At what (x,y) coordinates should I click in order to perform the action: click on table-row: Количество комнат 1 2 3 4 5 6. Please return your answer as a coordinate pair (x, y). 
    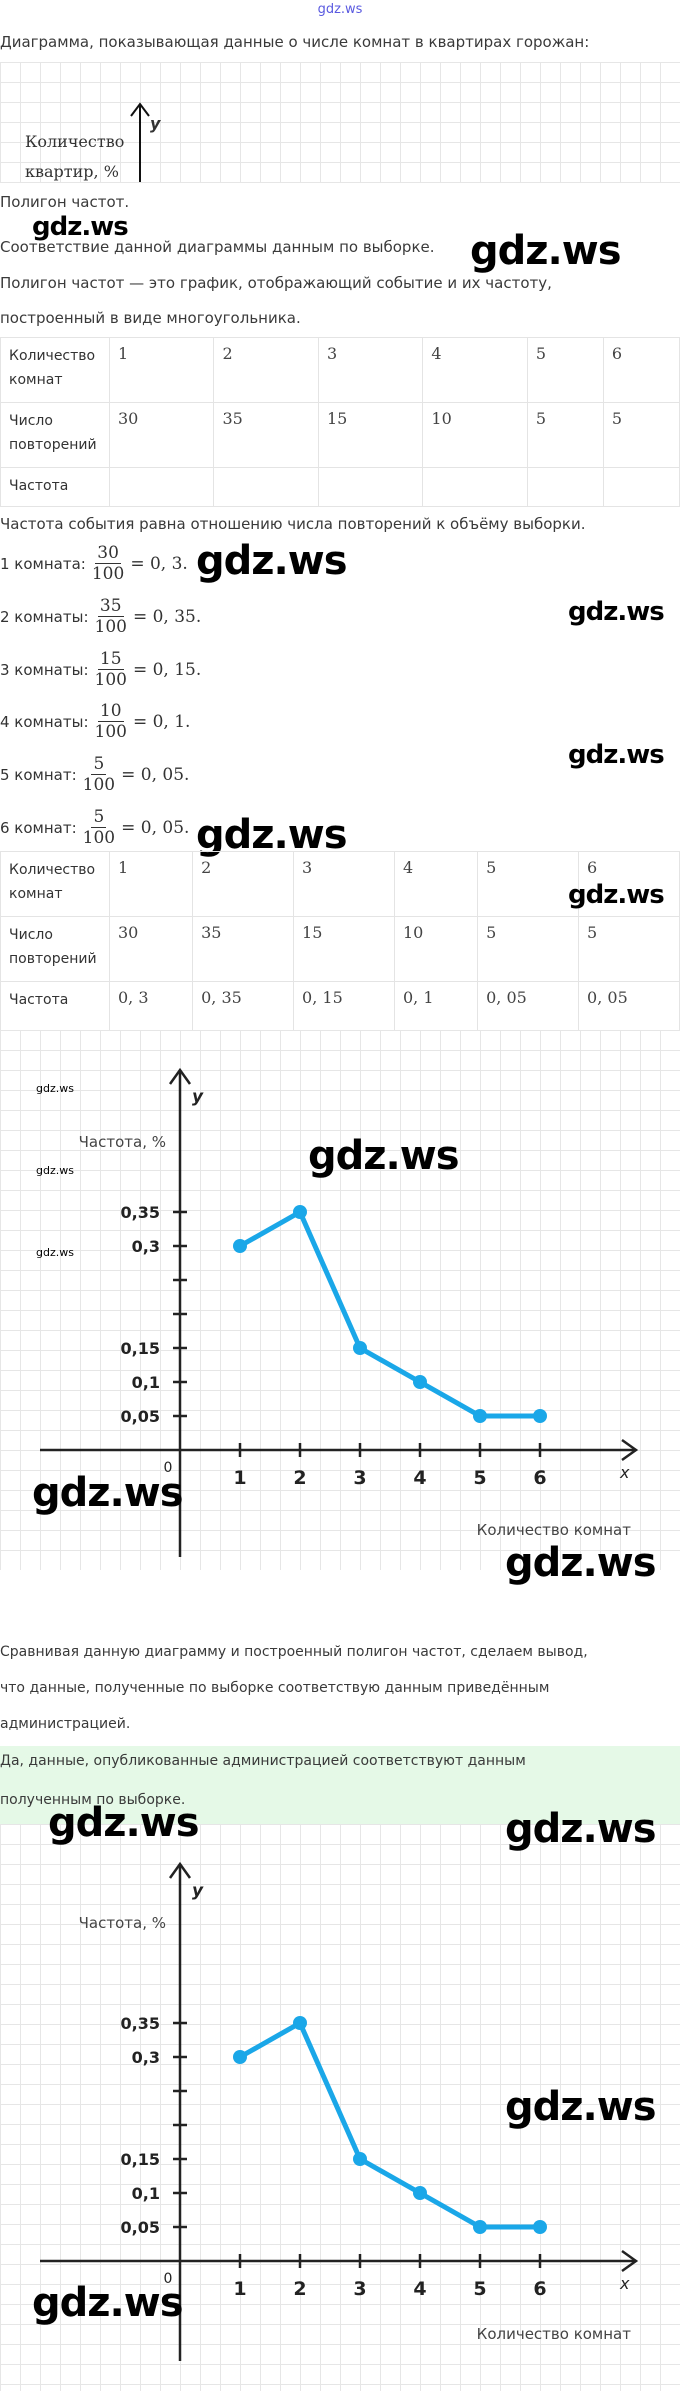
    Looking at the image, I should click on (340, 884).